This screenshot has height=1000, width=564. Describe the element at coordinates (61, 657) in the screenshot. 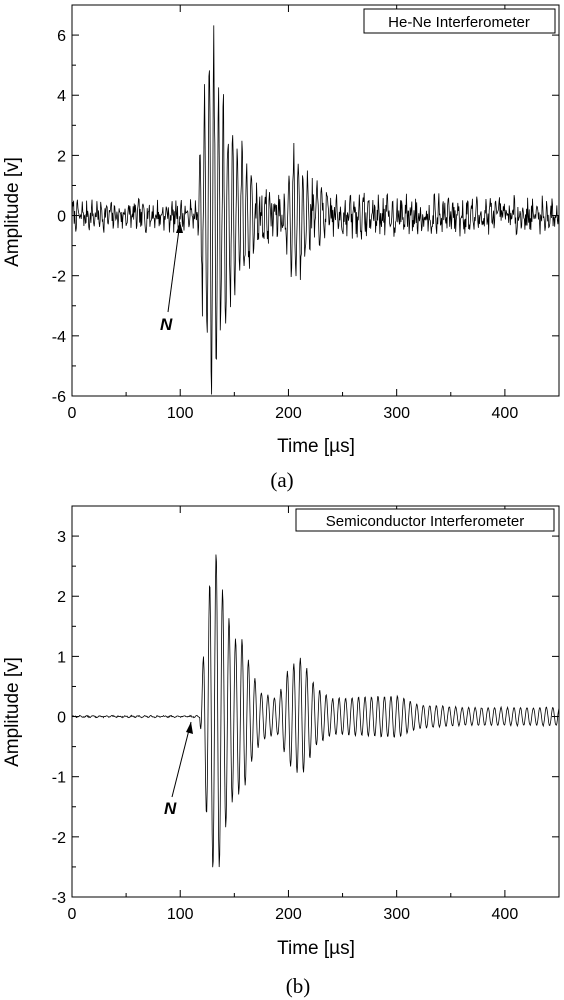

I see `y-tick-label: 1` at that location.